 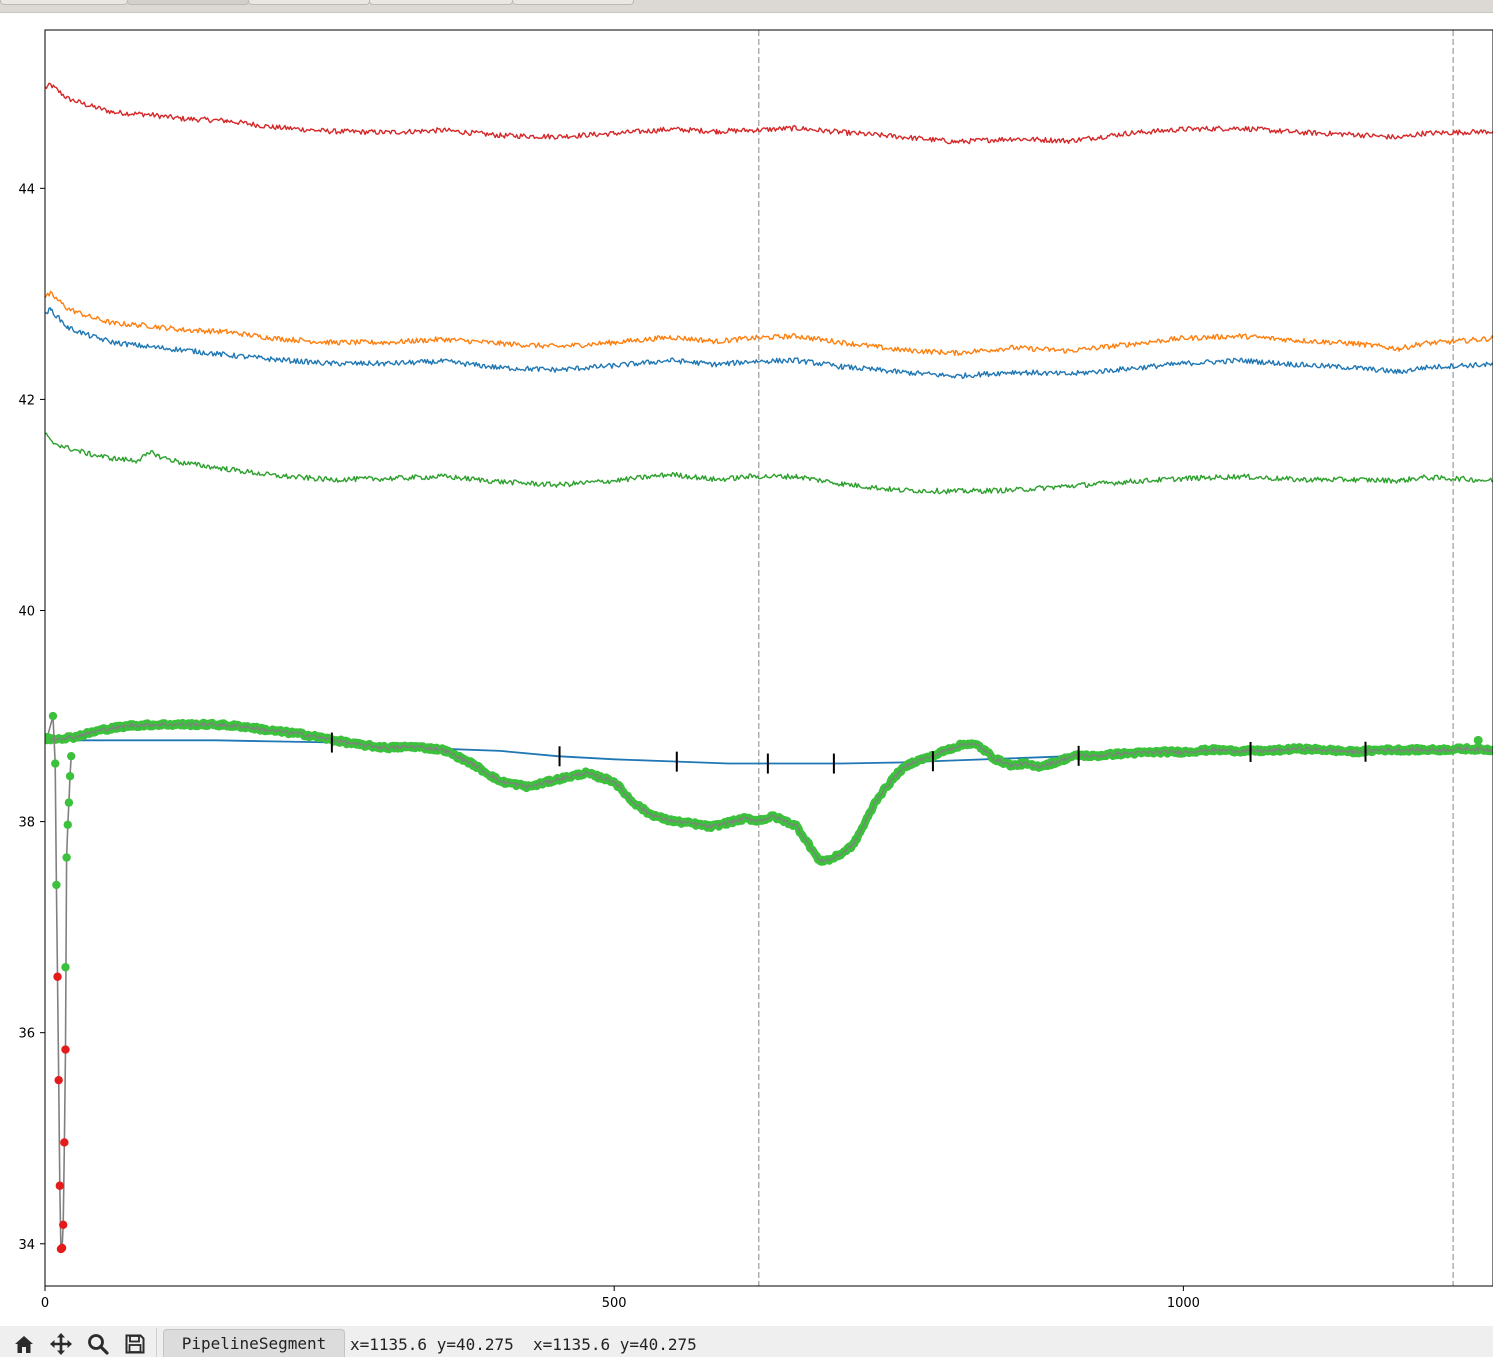 I want to click on save-button, so click(x=135, y=1344).